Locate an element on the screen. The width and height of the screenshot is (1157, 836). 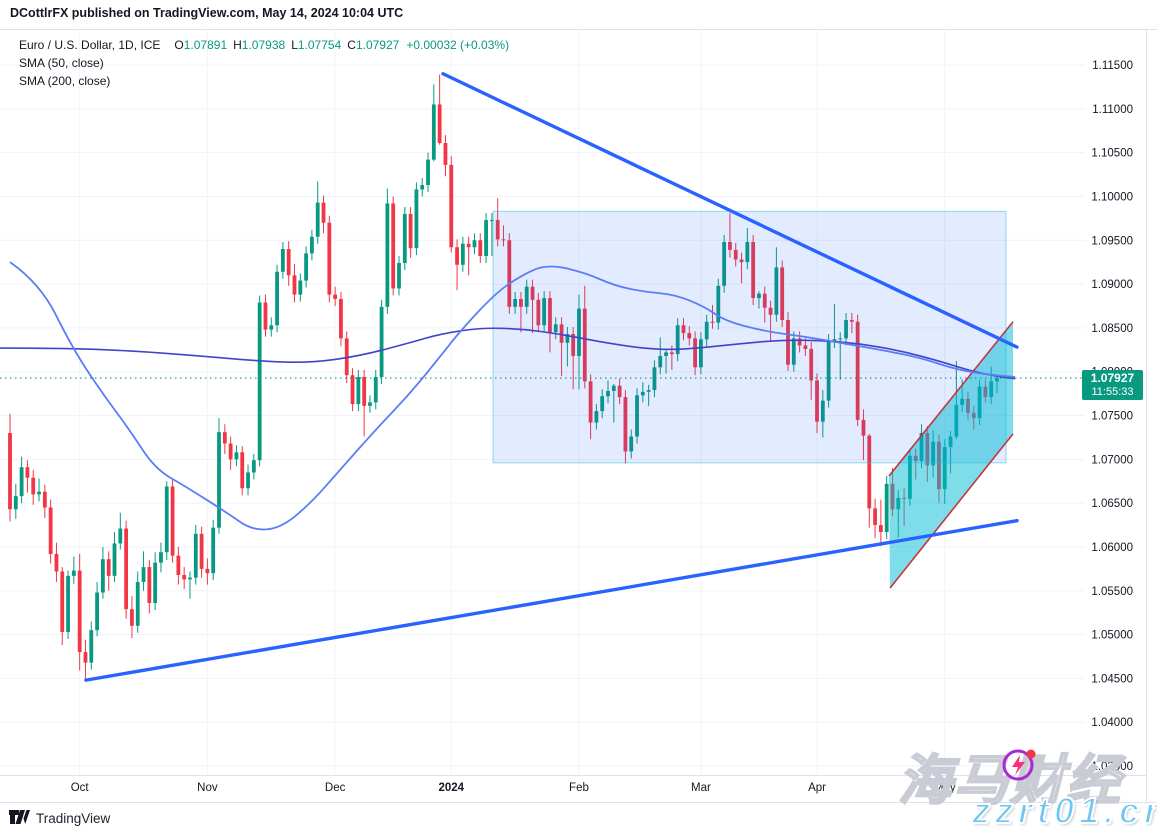
price-axis-label: 1.06000 is located at coordinates (1112, 548).